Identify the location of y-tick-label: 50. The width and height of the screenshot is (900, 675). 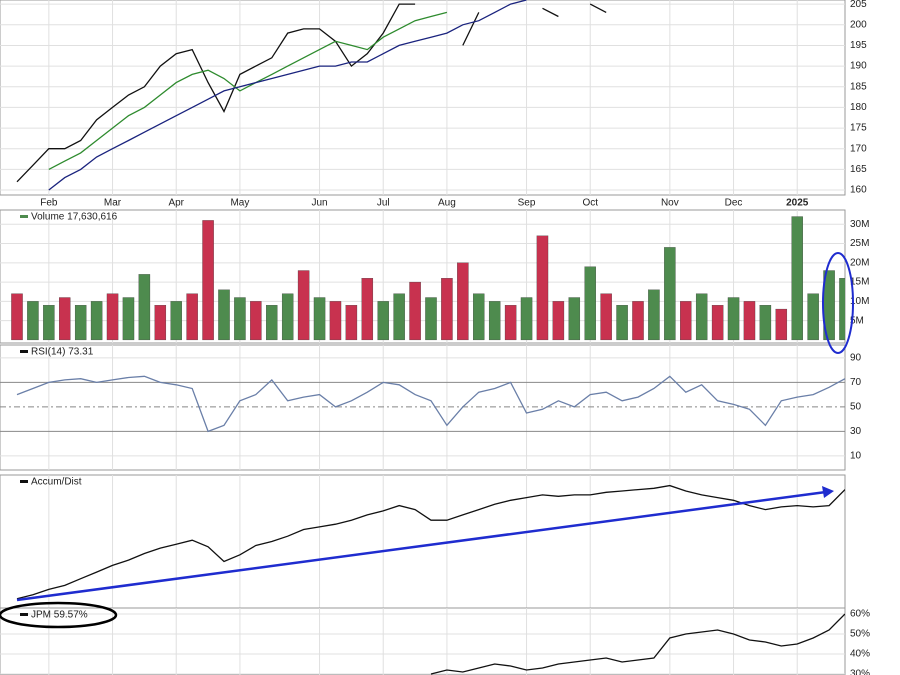
(856, 407).